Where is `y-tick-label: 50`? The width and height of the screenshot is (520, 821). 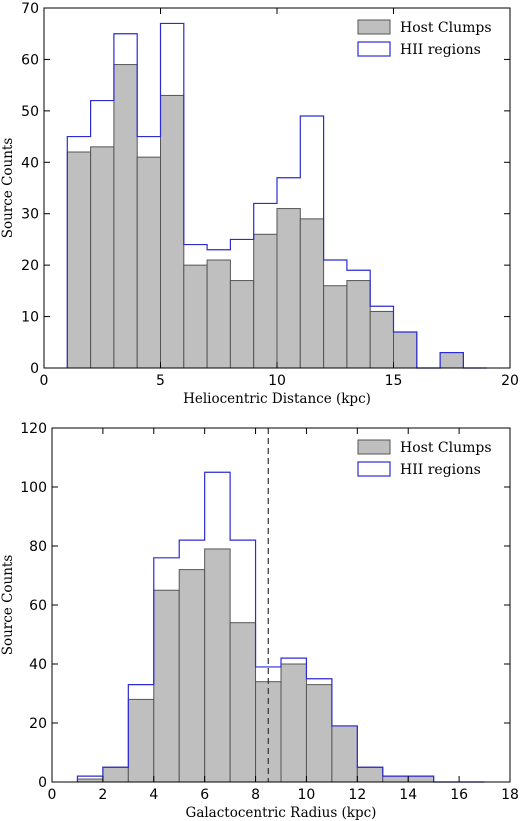
y-tick-label: 50 is located at coordinates (30, 112).